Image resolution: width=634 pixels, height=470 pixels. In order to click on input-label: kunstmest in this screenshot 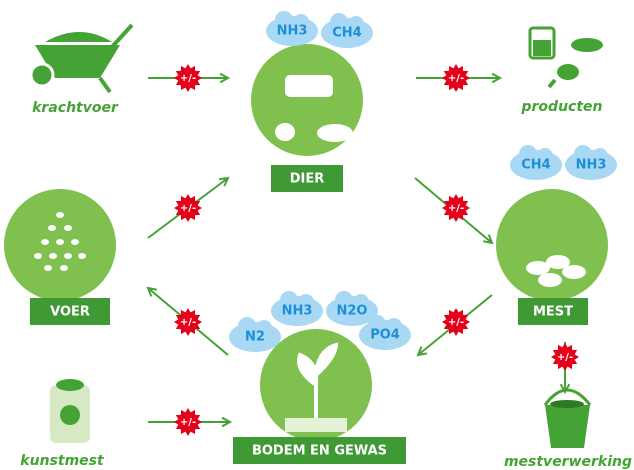, I will do `click(62, 461)`.